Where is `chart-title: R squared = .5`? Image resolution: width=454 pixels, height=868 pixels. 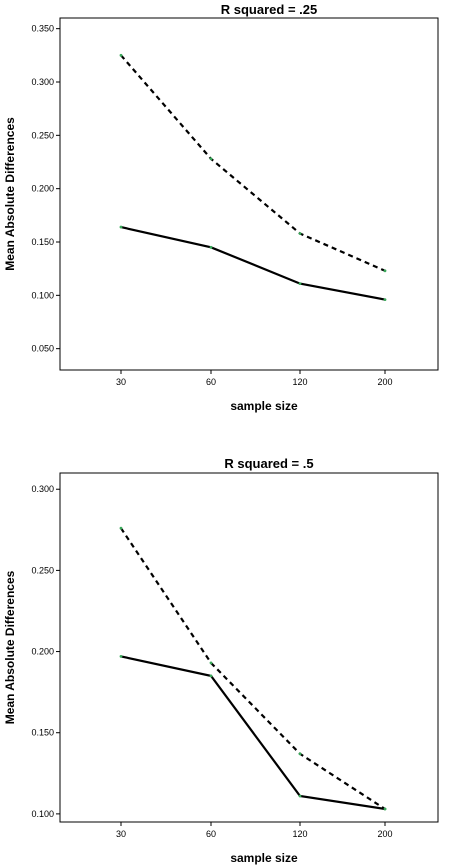 chart-title: R squared = .5 is located at coordinates (268, 463).